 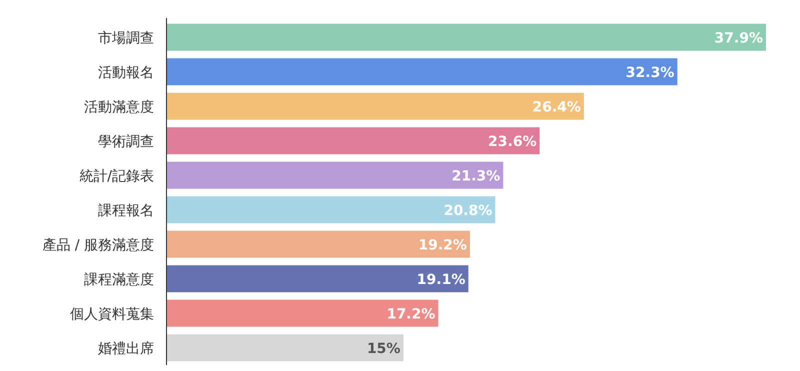 What do you see at coordinates (441, 280) in the screenshot?
I see `data-label: 19.1%` at bounding box center [441, 280].